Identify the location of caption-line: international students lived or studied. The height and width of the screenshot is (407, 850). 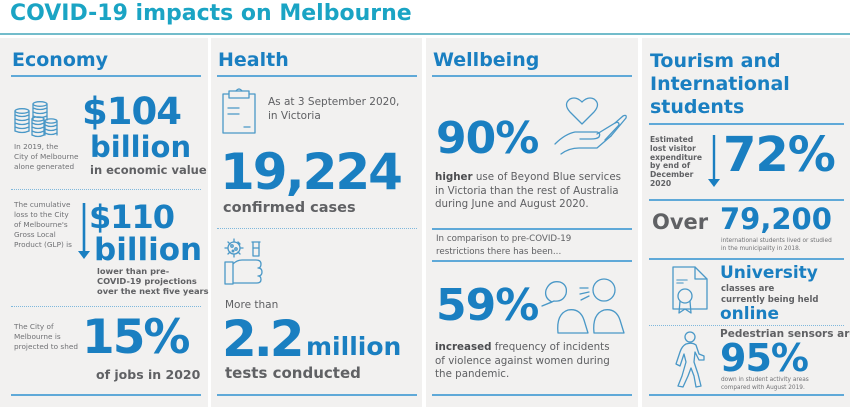
(776, 241).